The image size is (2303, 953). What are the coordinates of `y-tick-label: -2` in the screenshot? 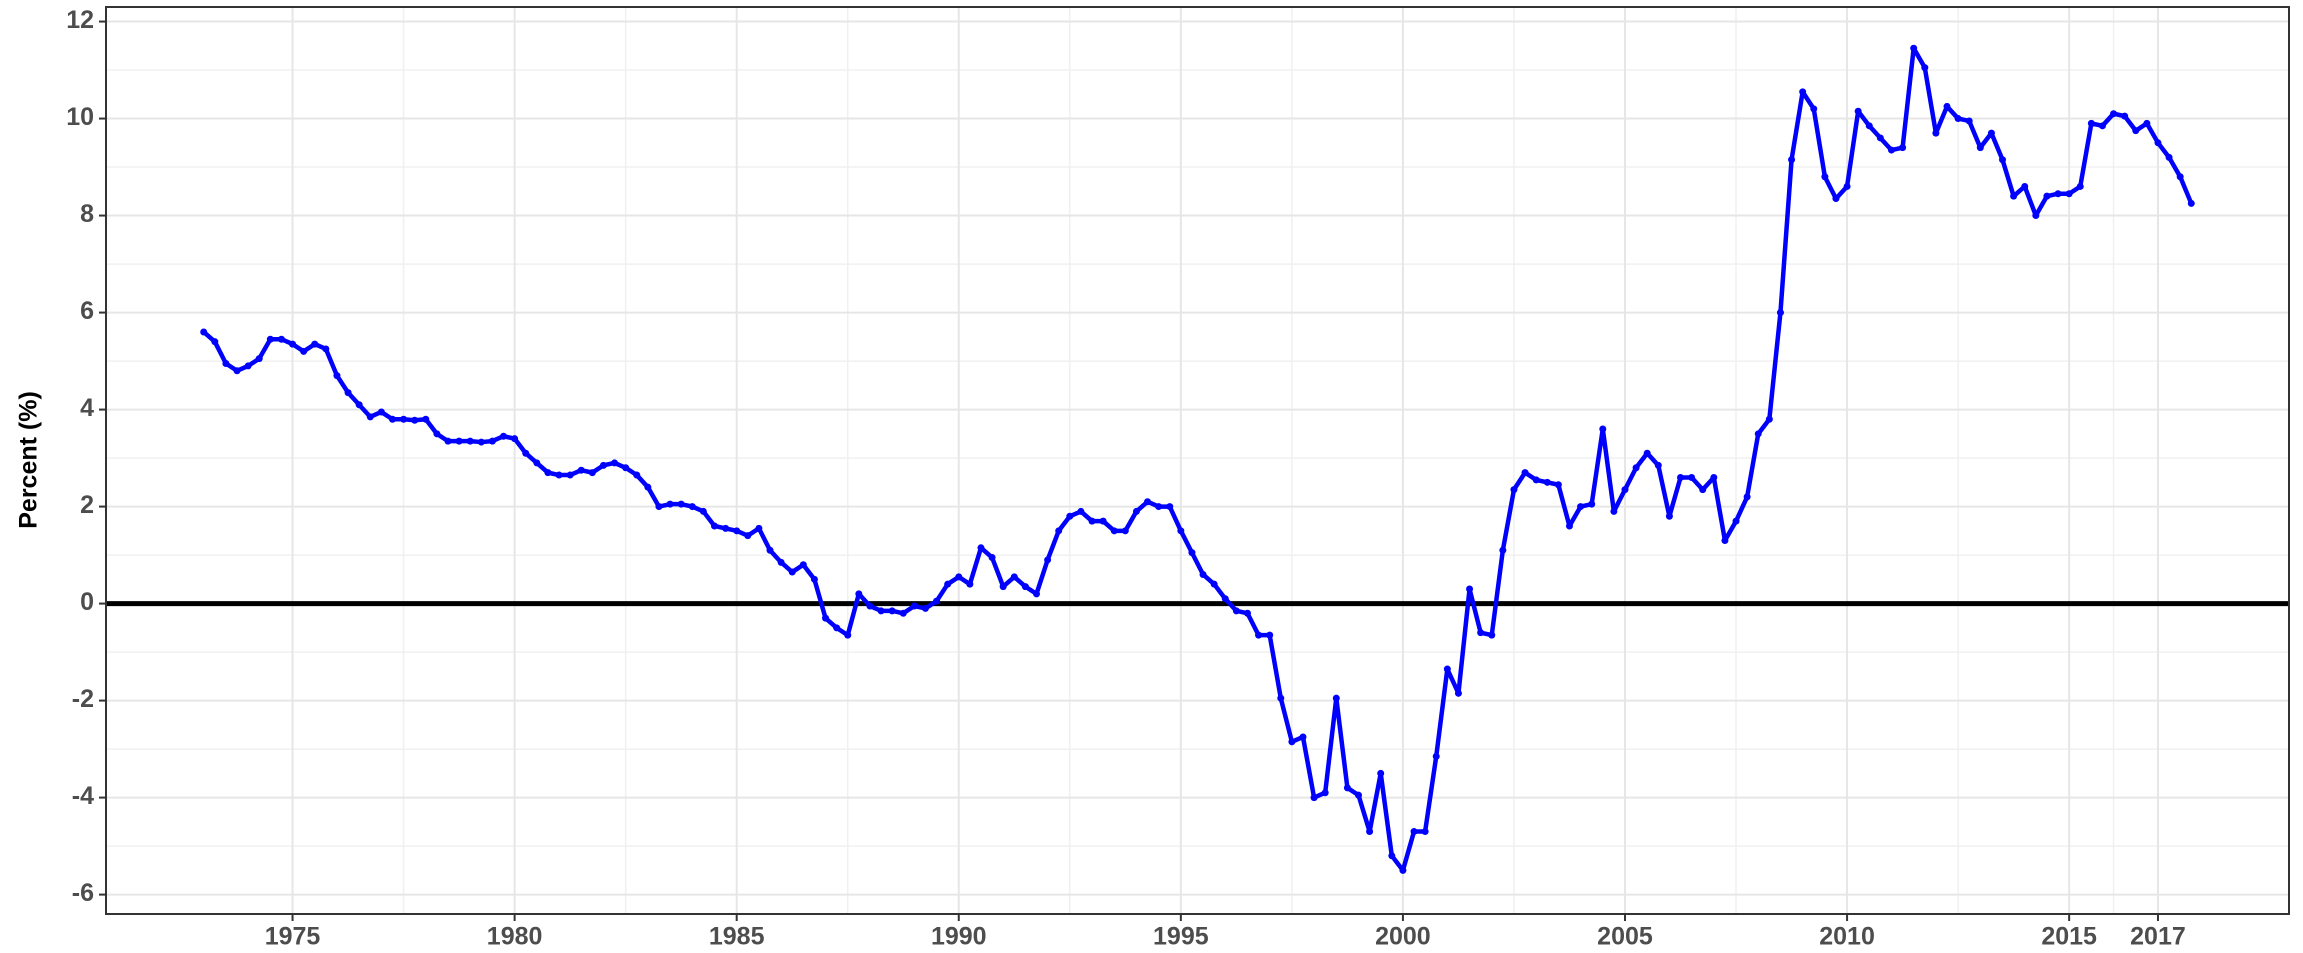 It's located at (83, 699).